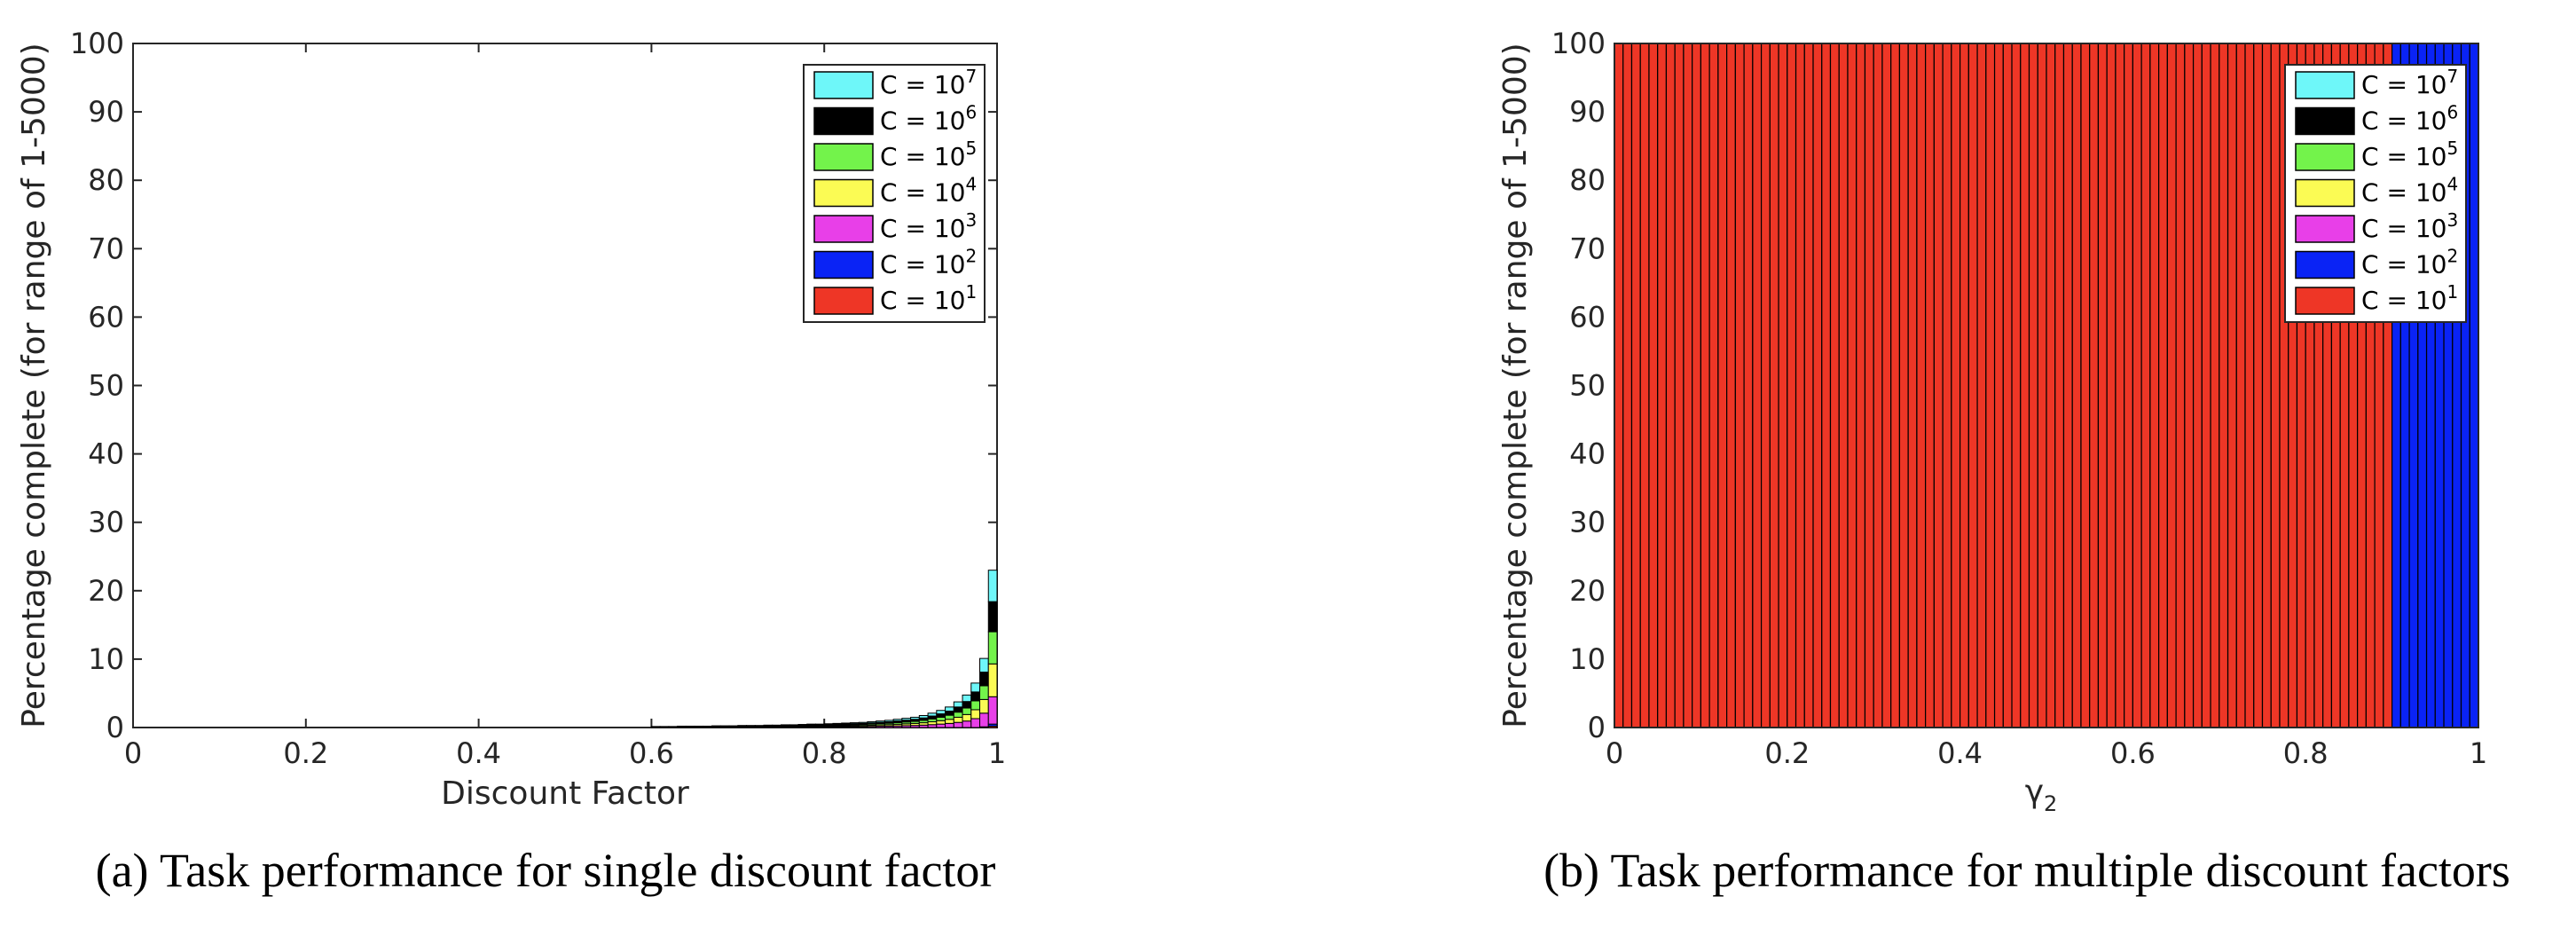 This screenshot has height=944, width=2576. What do you see at coordinates (1614, 753) in the screenshot?
I see `x-tick-label: 0` at bounding box center [1614, 753].